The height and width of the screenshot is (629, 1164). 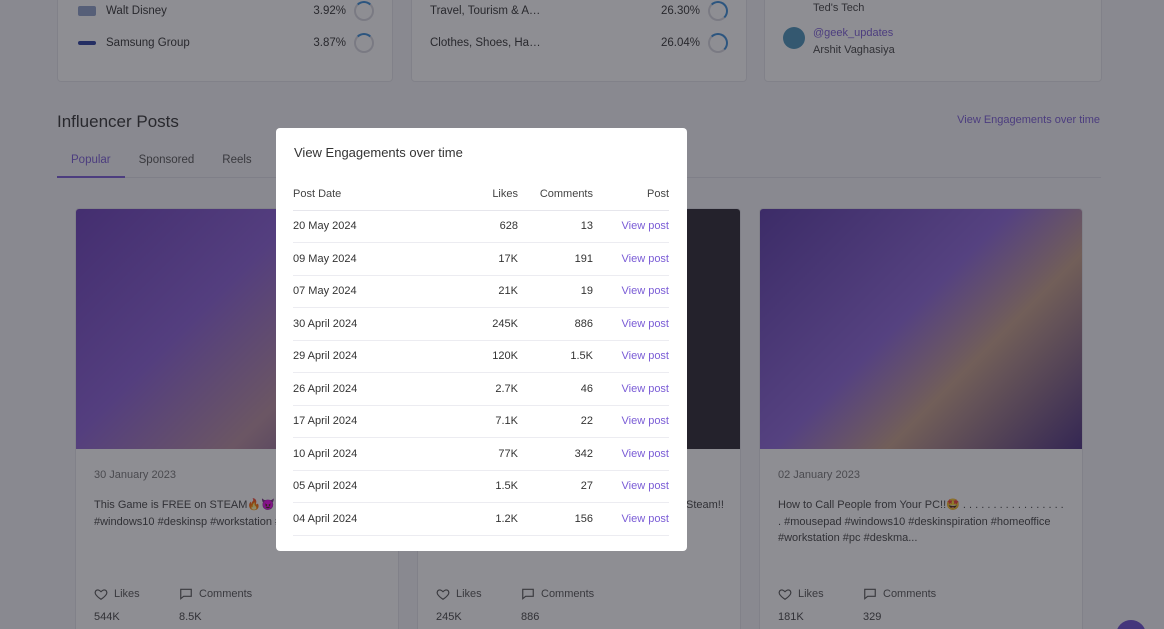 I want to click on cell-comments: 46, so click(x=555, y=389).